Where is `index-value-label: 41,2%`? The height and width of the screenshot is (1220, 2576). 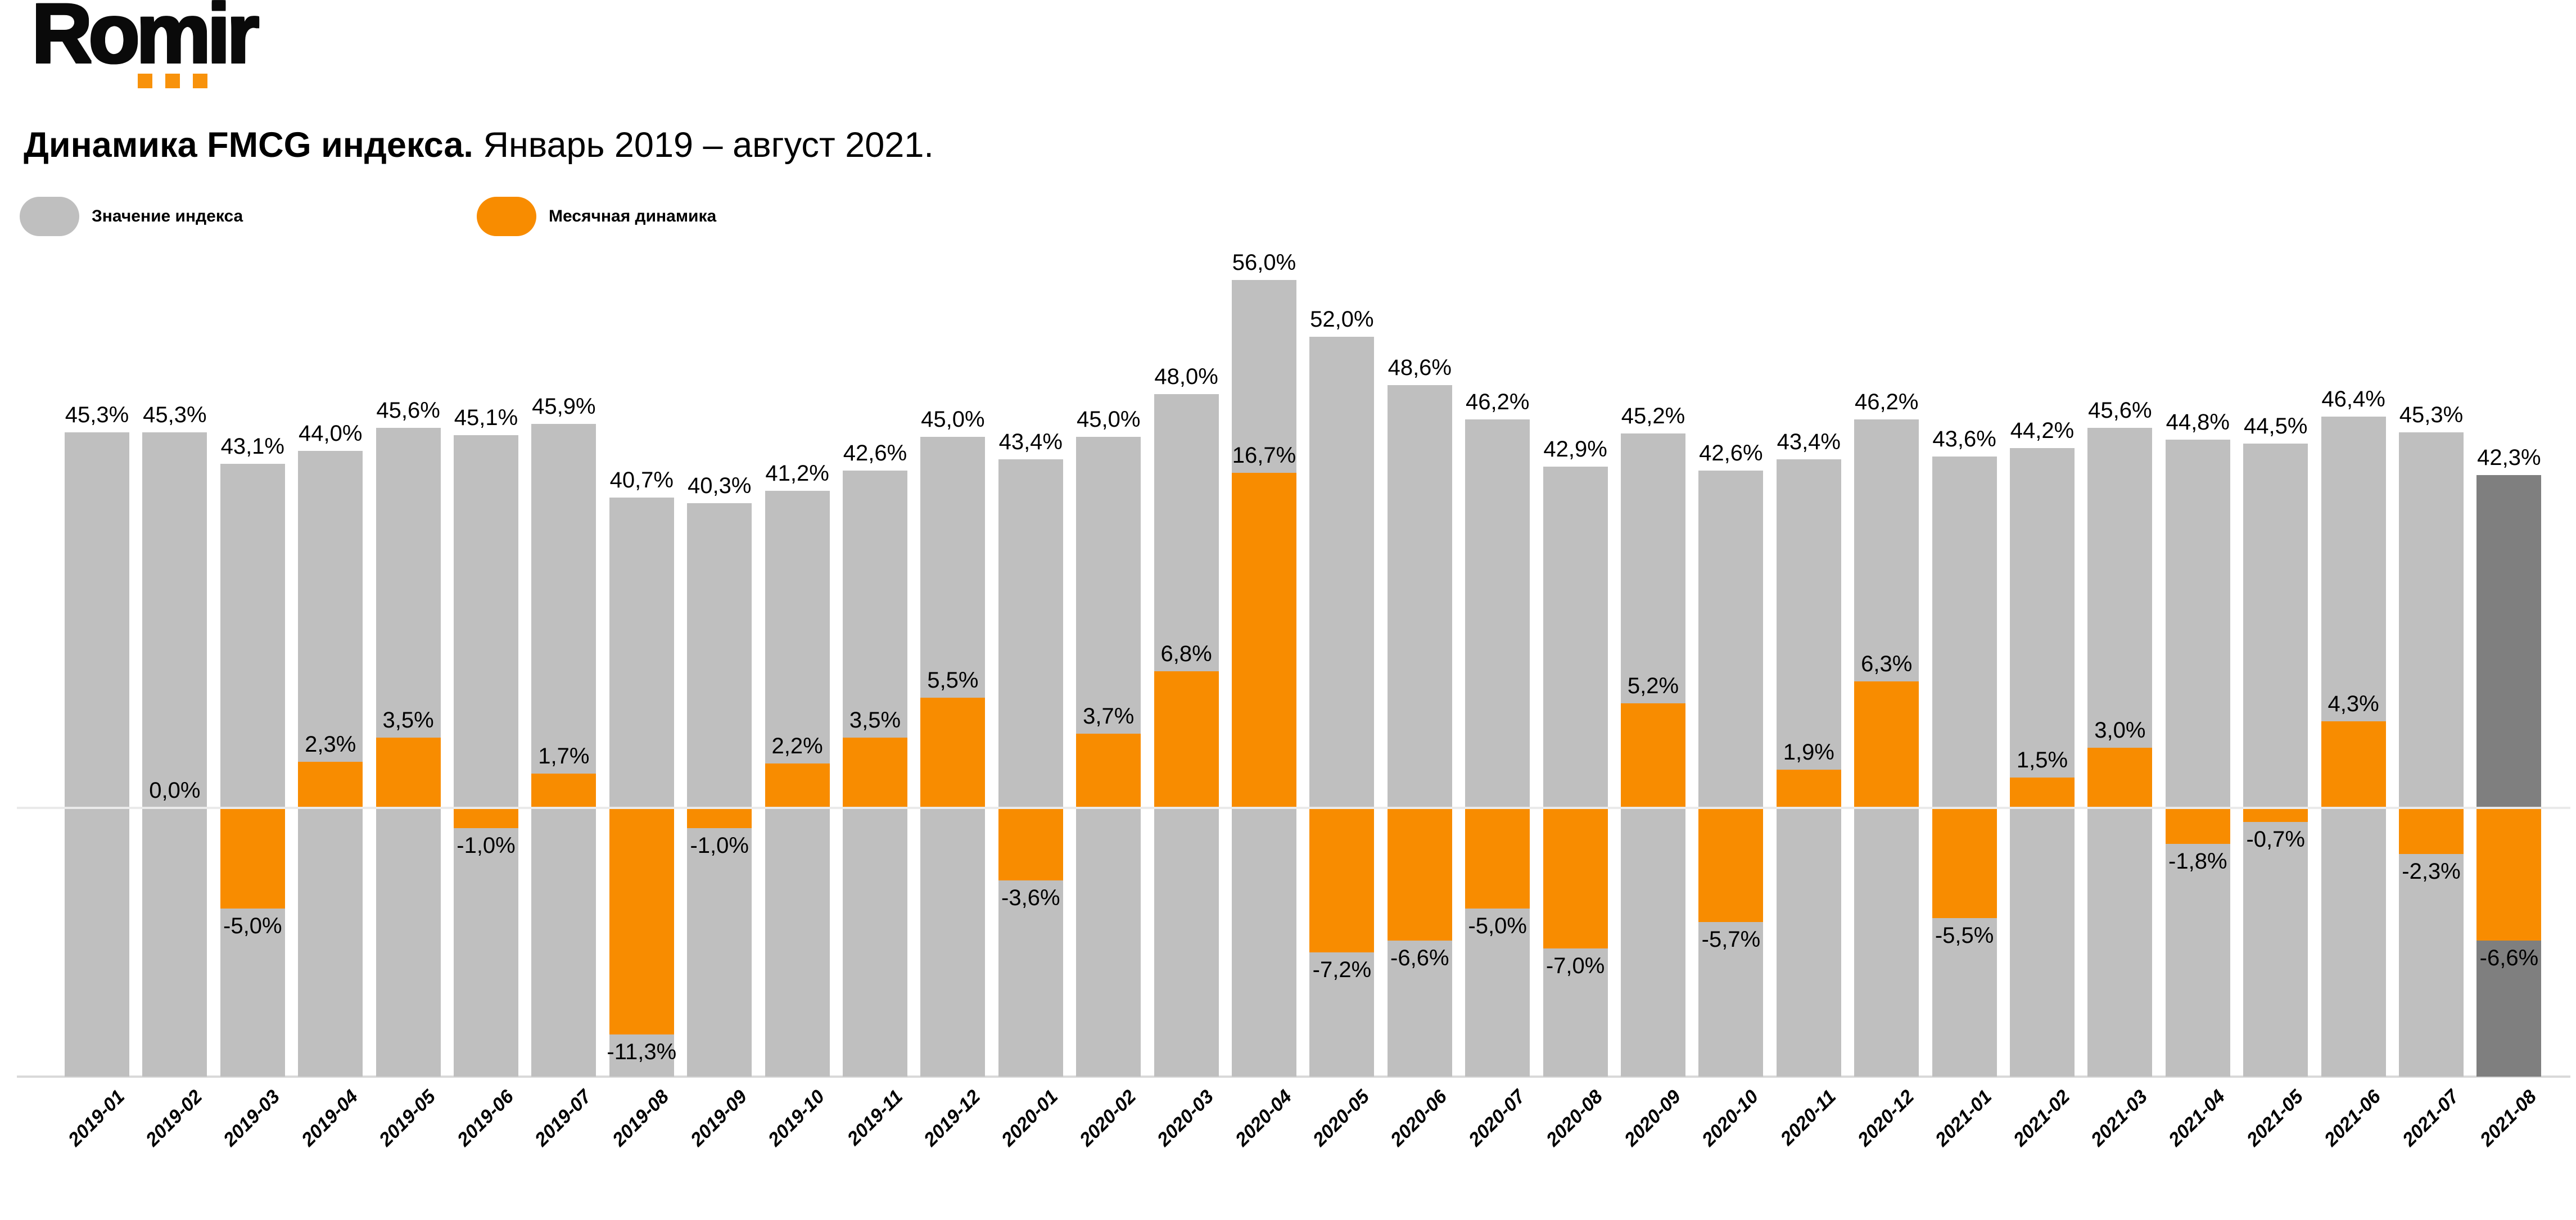 index-value-label: 41,2% is located at coordinates (797, 473).